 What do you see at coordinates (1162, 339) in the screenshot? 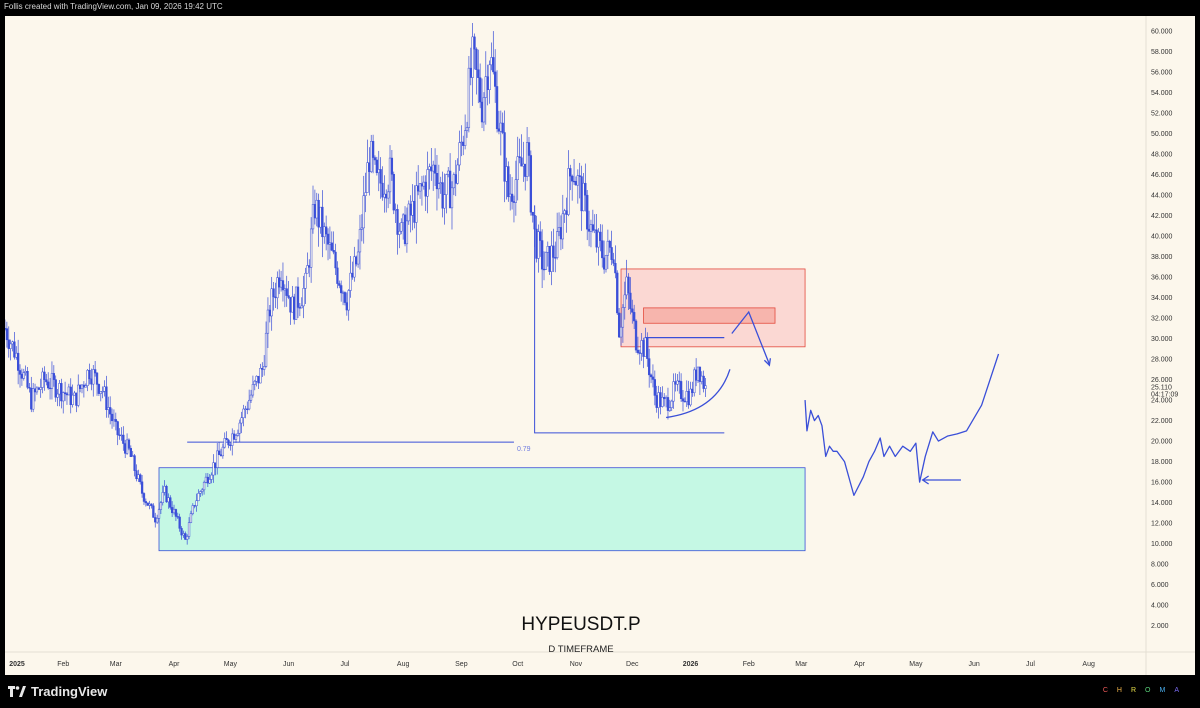
I see `price-tick-label: 30.000` at bounding box center [1162, 339].